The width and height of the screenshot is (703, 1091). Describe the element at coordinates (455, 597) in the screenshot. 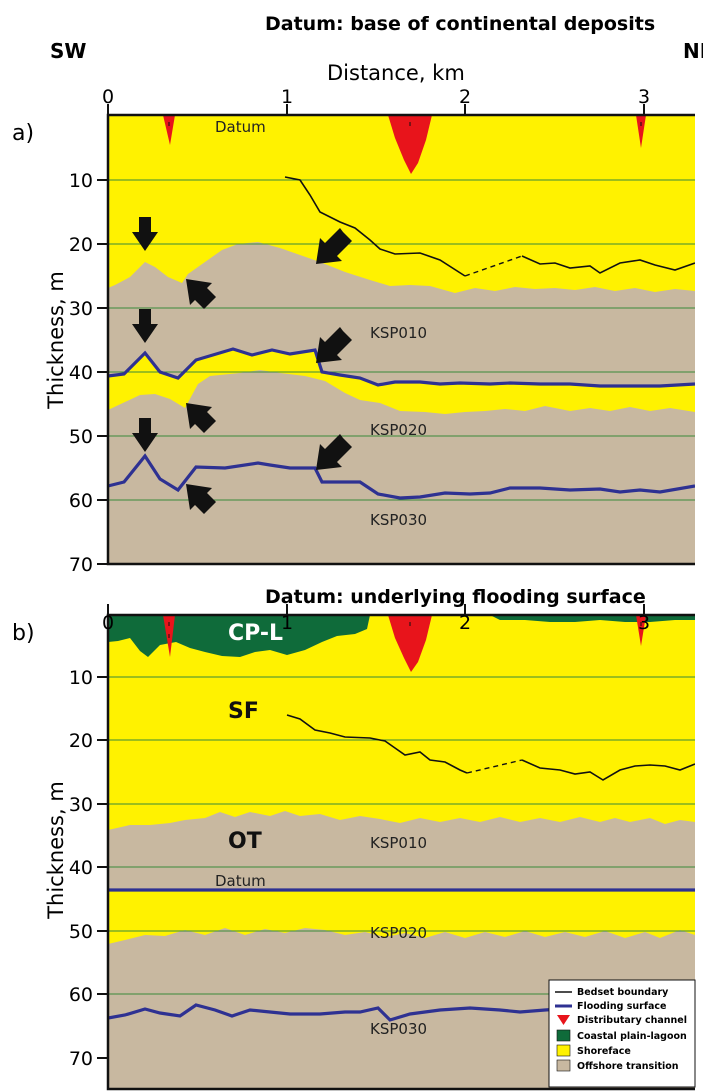

I see `panel-b-title: Datum: underlying flooding surface` at that location.